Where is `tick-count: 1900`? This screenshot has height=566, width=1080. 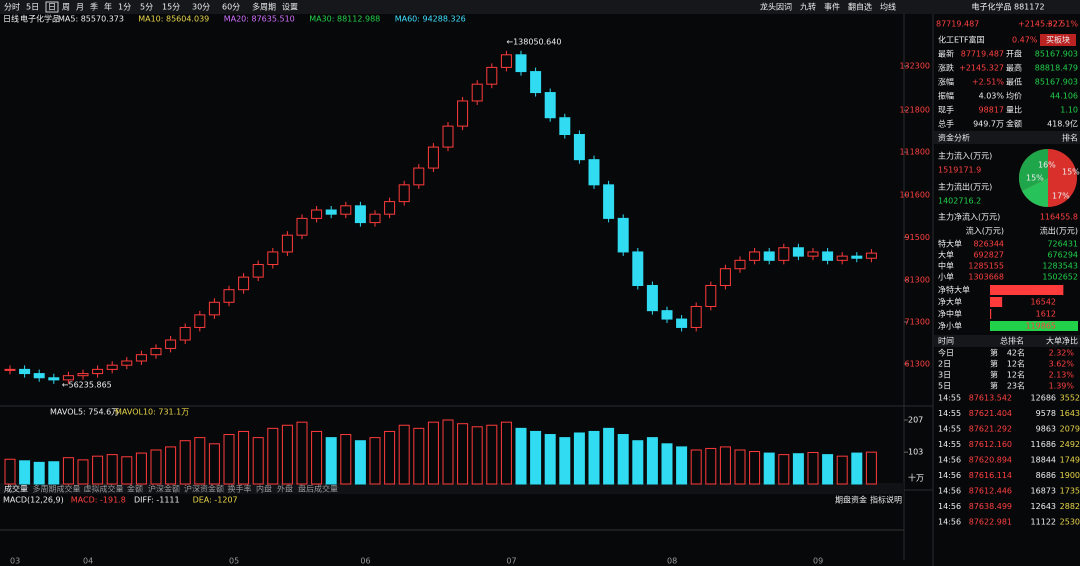 tick-count: 1900 is located at coordinates (1070, 475).